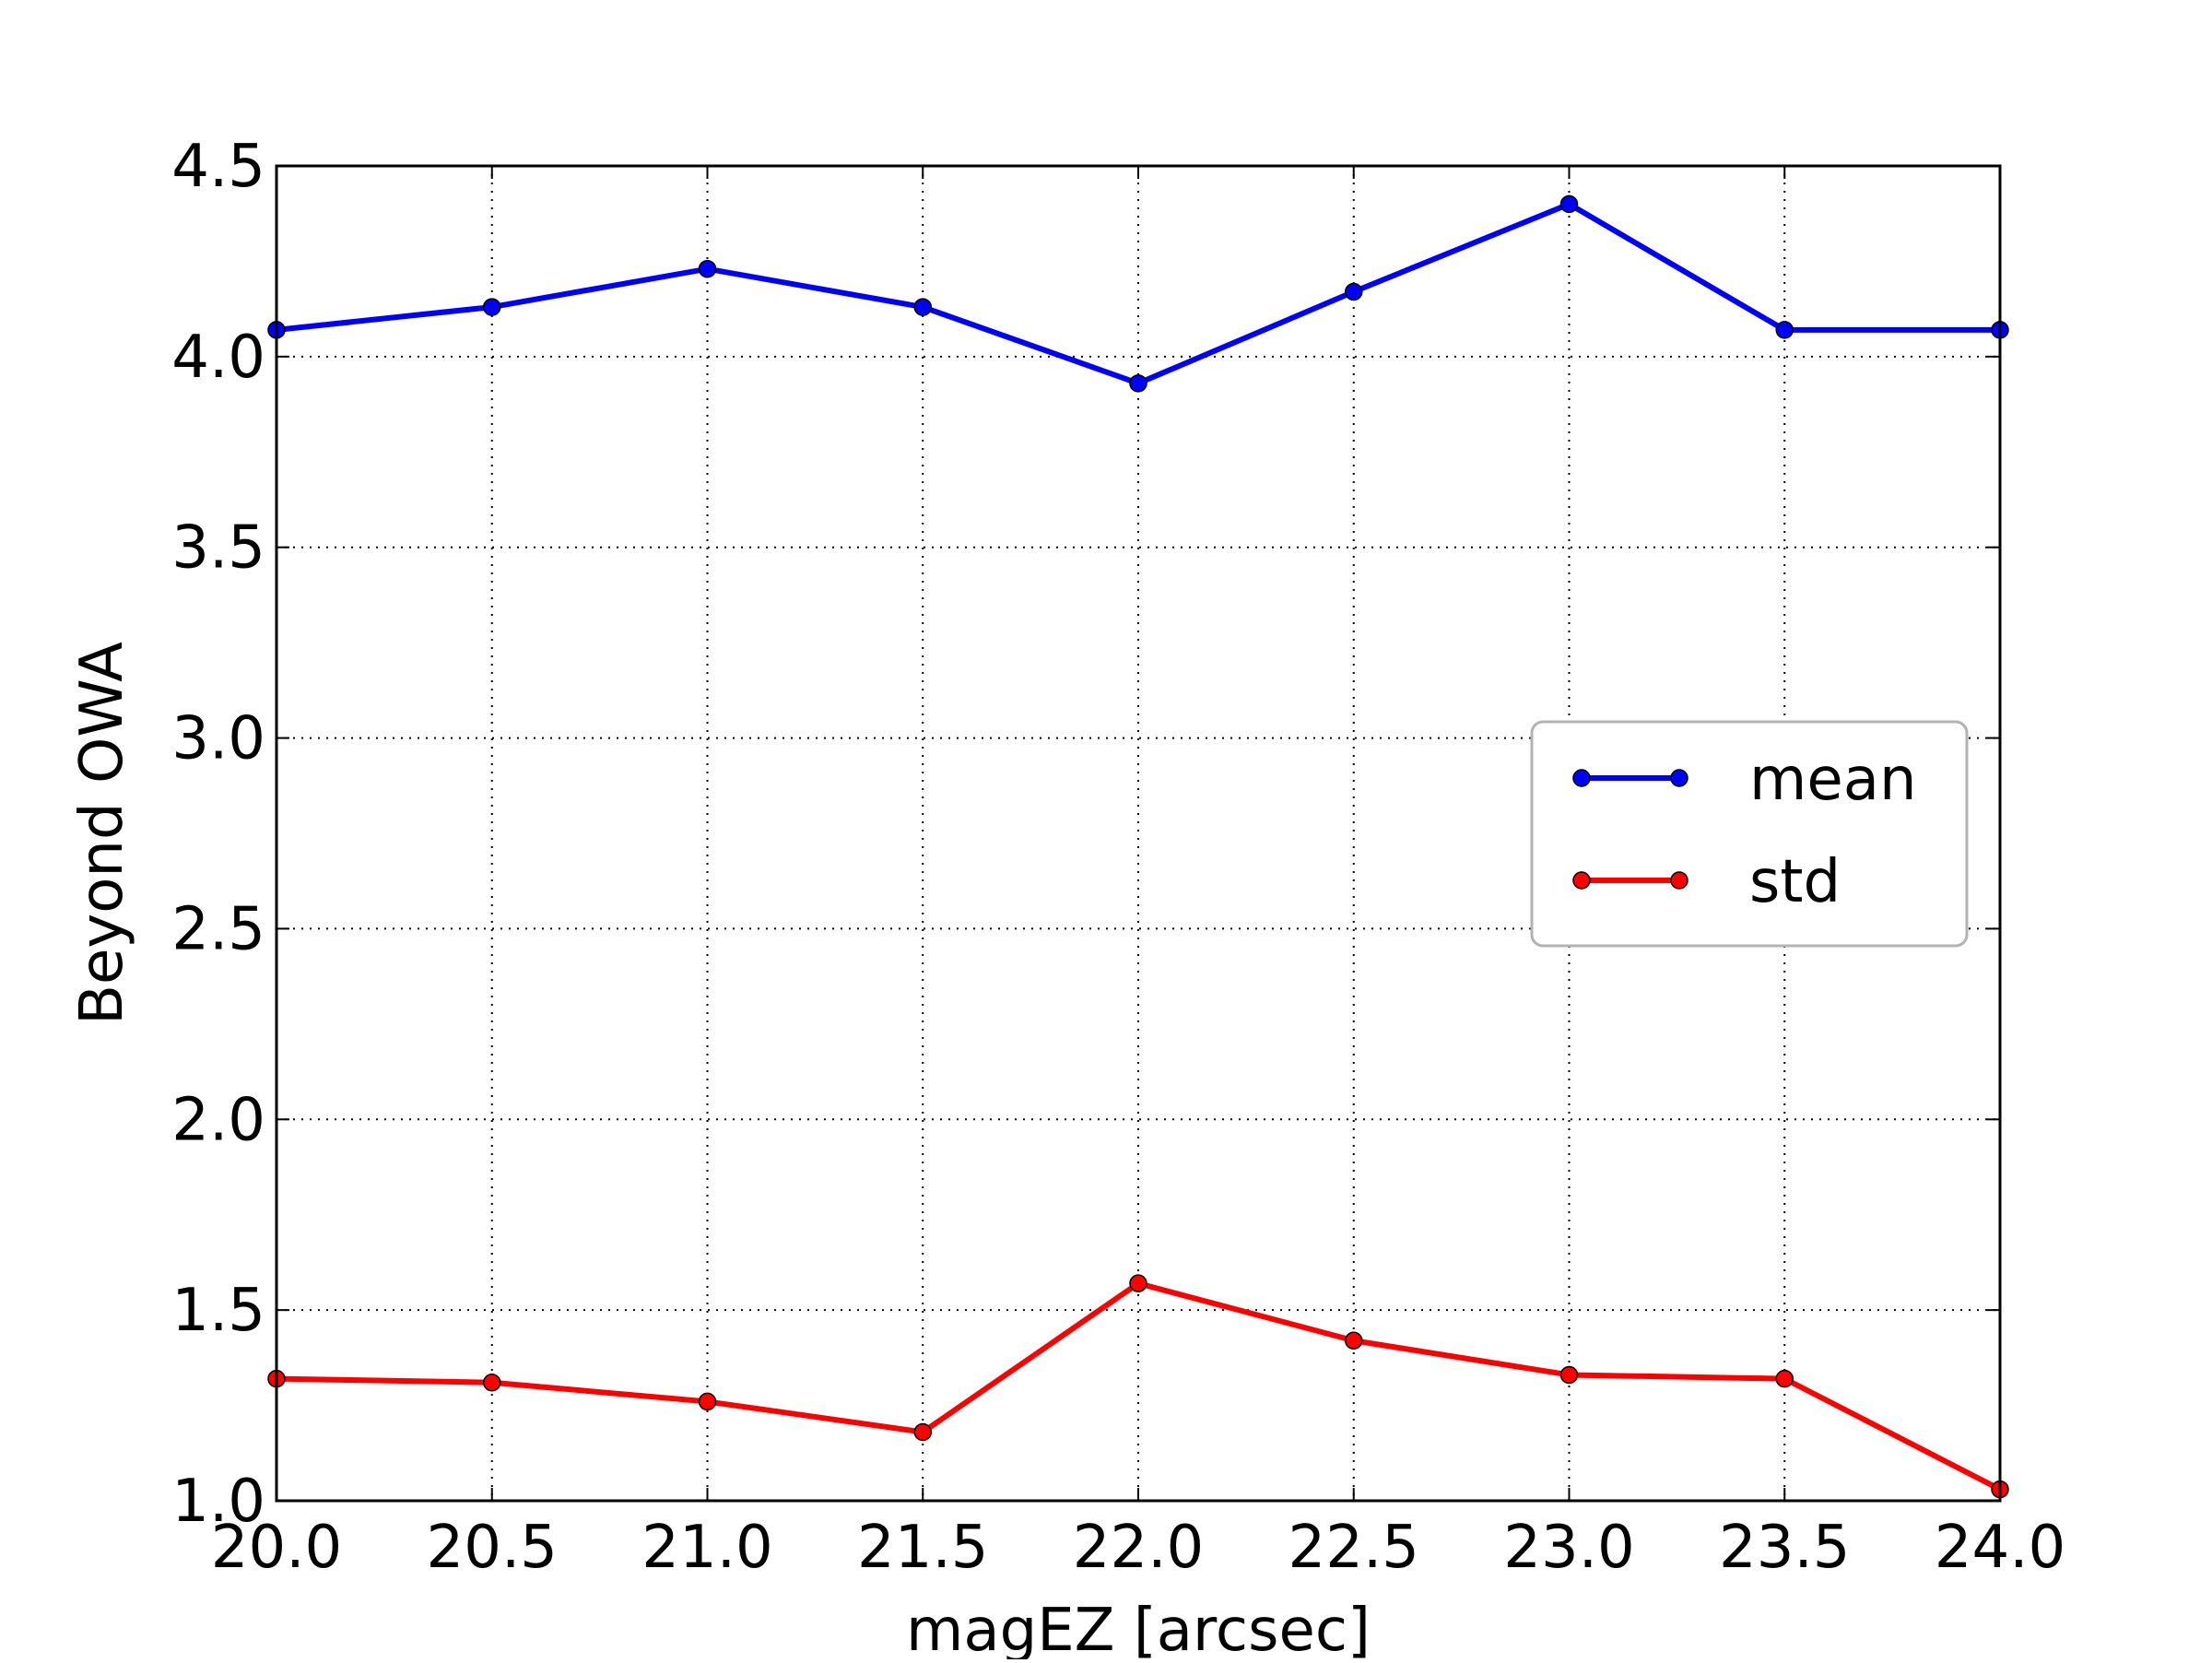 The image size is (2212, 1663). What do you see at coordinates (1138, 1628) in the screenshot?
I see `x-axis-label: magEZ [arcsec]` at bounding box center [1138, 1628].